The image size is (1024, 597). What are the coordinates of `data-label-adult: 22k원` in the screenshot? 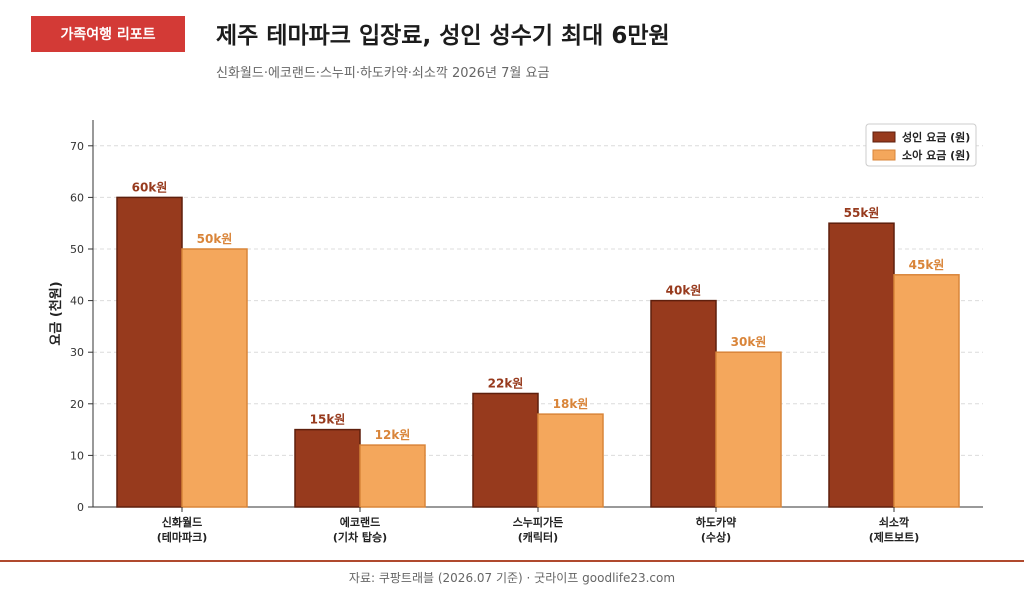 It's located at (506, 383).